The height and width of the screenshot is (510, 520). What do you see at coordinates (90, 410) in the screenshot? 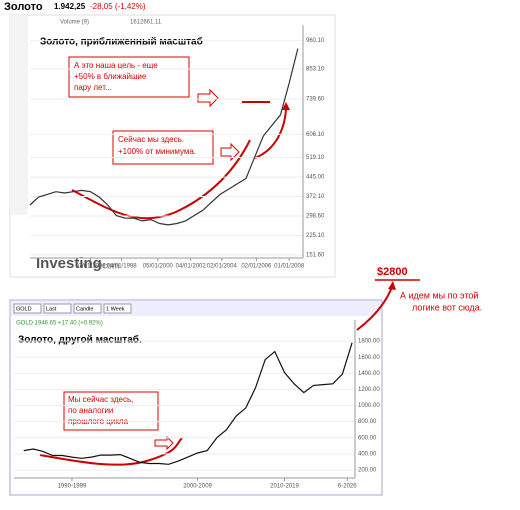
I see `annotation-text: по аналогии` at bounding box center [90, 410].